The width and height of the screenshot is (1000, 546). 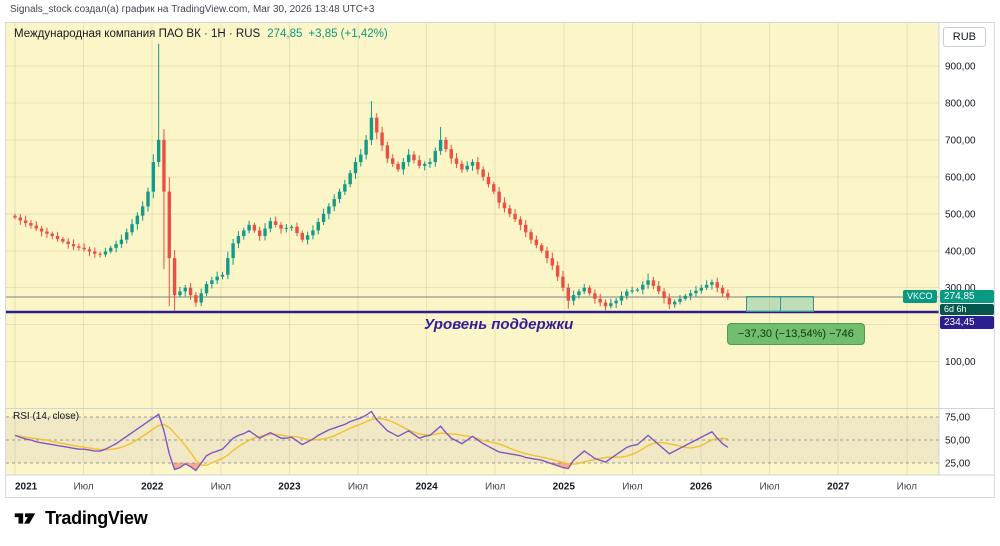 What do you see at coordinates (152, 487) in the screenshot?
I see `svg-text: 2022` at bounding box center [152, 487].